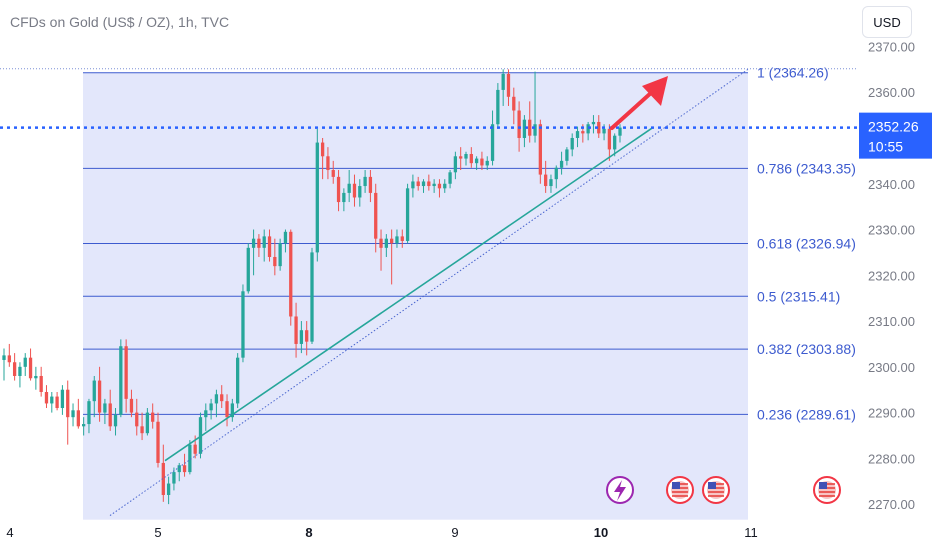 Image resolution: width=932 pixels, height=550 pixels. What do you see at coordinates (655, 91) in the screenshot?
I see `arrow-head` at bounding box center [655, 91].